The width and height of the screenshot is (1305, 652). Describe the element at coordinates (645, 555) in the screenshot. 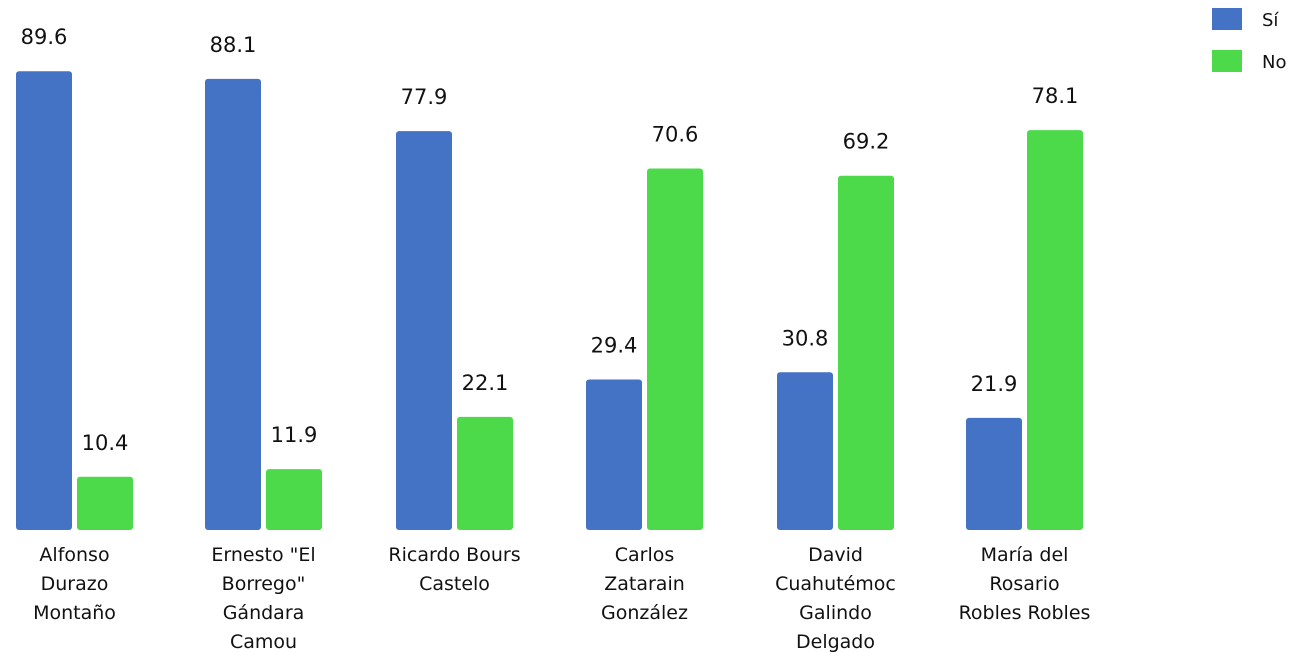

I see `category-label-line: Carlos` at that location.